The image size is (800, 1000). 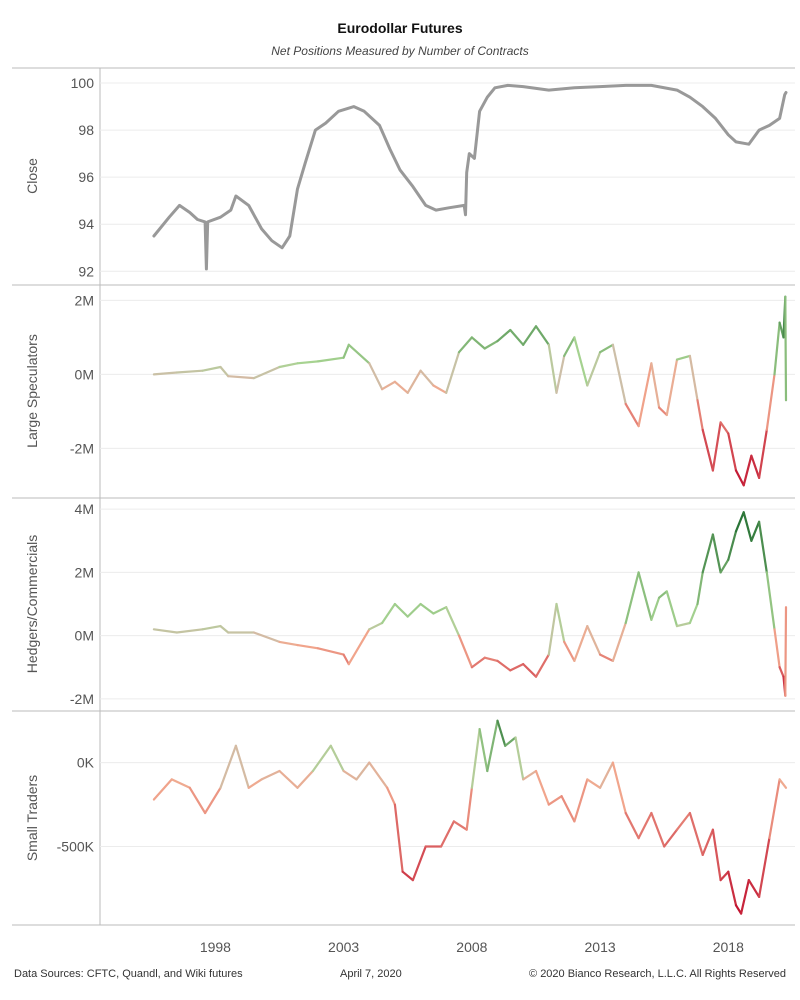 What do you see at coordinates (471, 947) in the screenshot?
I see `x-tick-label: 2008` at bounding box center [471, 947].